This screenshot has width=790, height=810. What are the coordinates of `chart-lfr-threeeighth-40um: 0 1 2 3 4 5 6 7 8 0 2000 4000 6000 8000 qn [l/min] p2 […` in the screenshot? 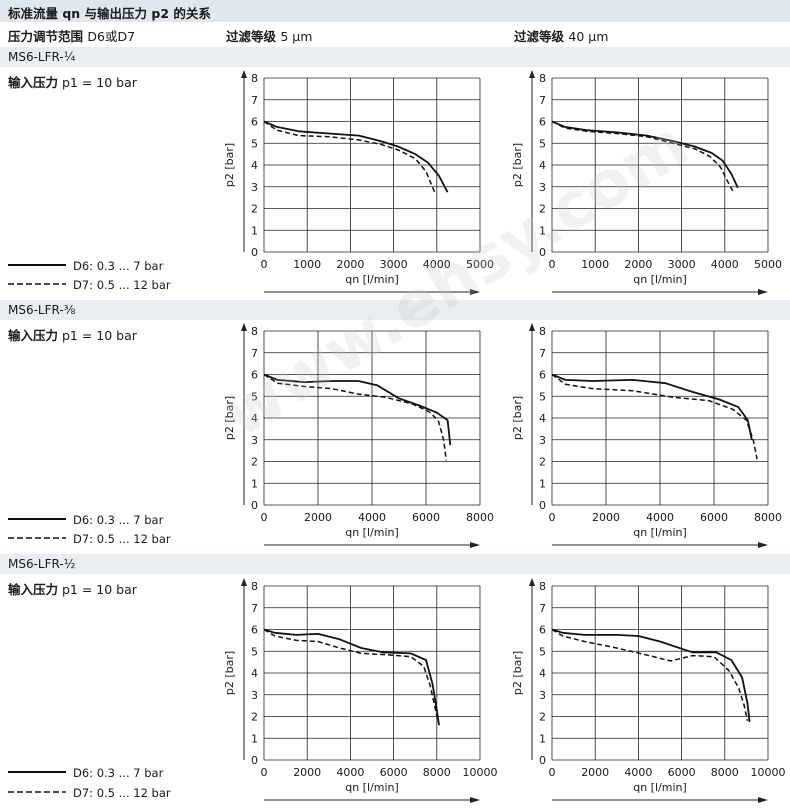 It's located at (646, 435).